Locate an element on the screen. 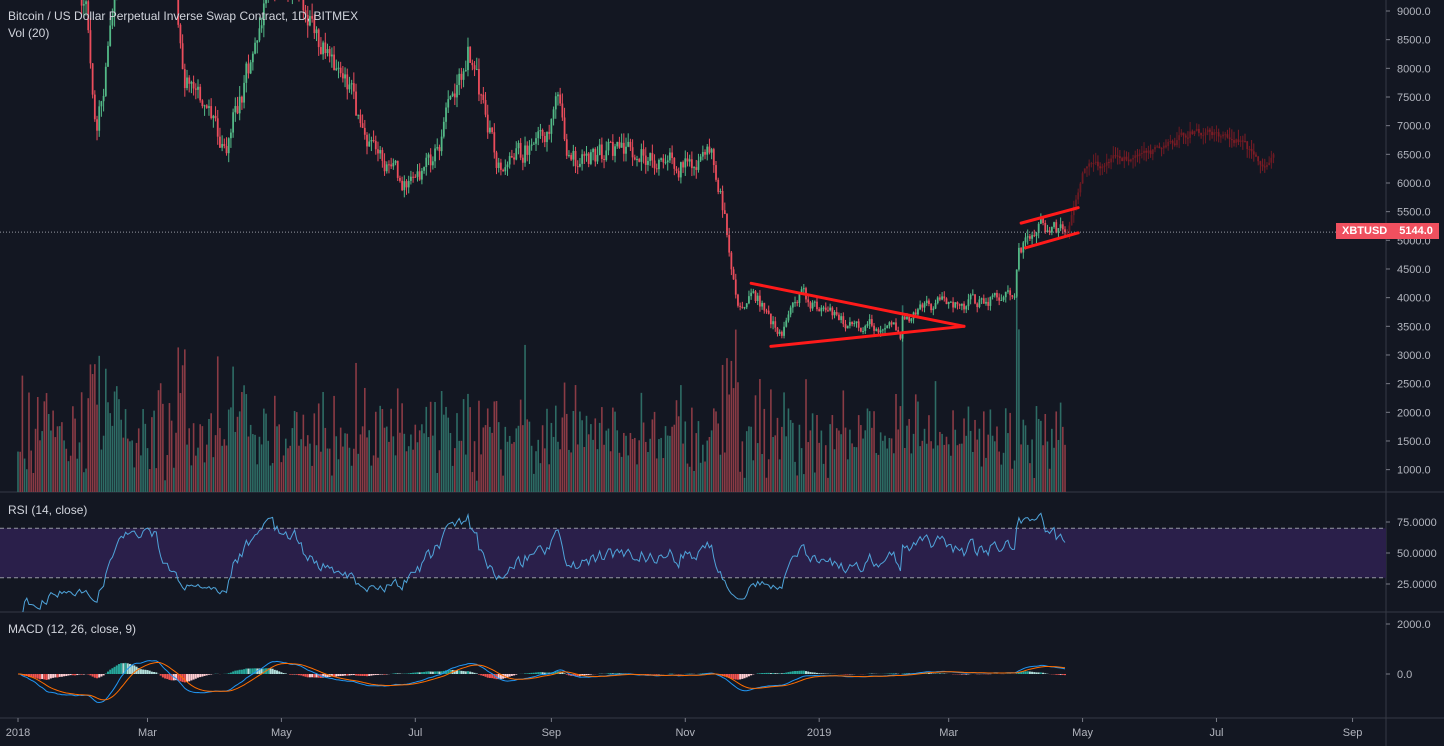 The image size is (1444, 746). price-tick-label: 2000.0 is located at coordinates (1414, 413).